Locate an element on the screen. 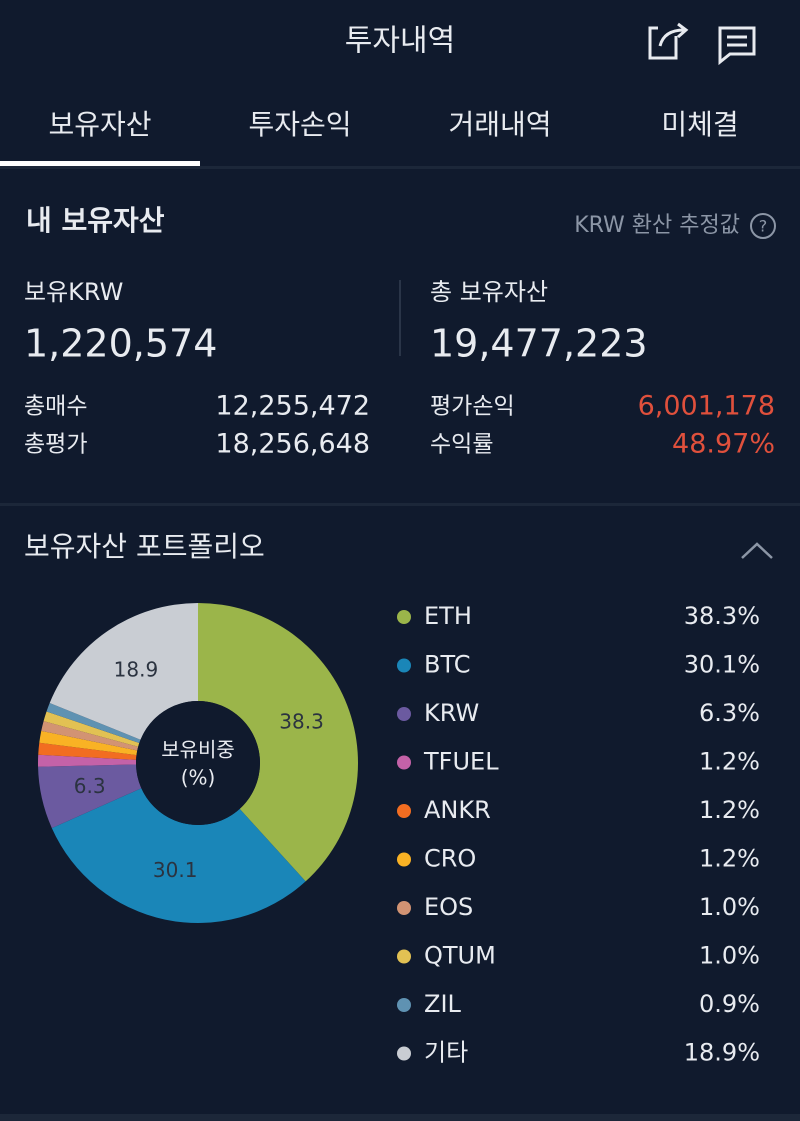  legend-label: KRW is located at coordinates (451, 713).